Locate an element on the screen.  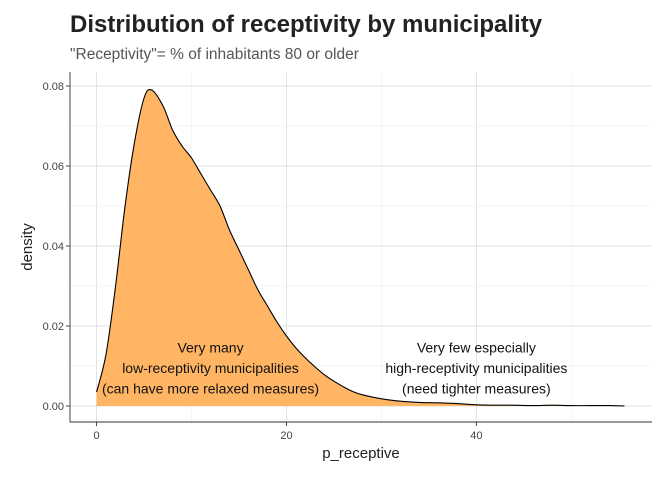
annotation-line: (need tighter measures) is located at coordinates (476, 389).